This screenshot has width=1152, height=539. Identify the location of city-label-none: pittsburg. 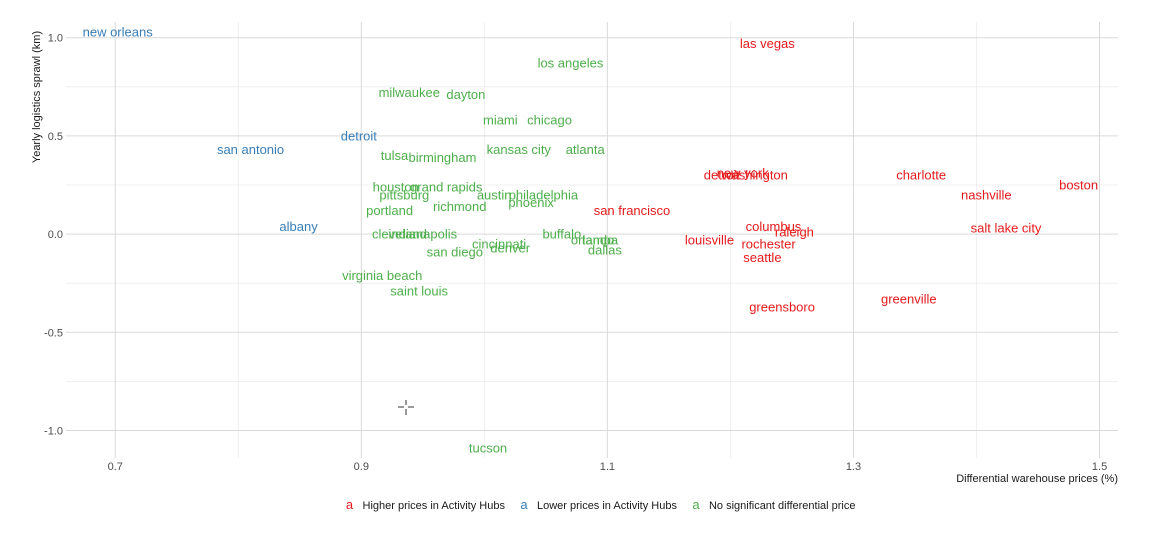
(404, 194).